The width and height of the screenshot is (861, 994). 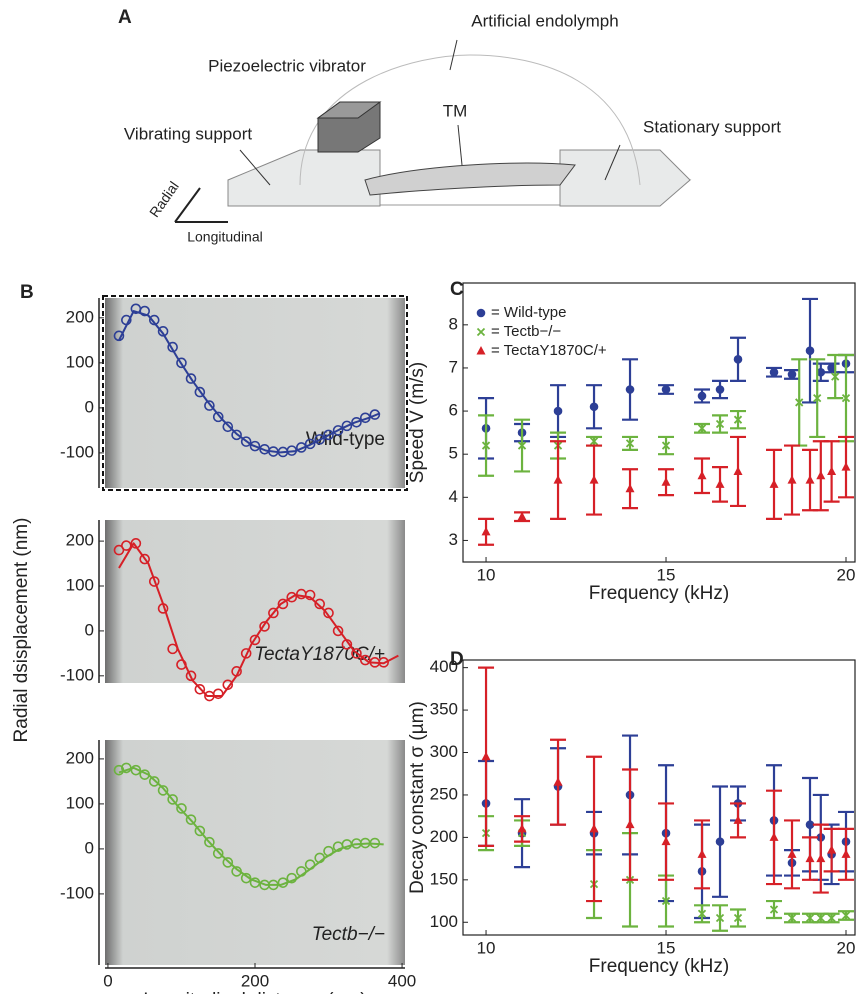 What do you see at coordinates (125, 17) in the screenshot?
I see `panel-letter: A` at bounding box center [125, 17].